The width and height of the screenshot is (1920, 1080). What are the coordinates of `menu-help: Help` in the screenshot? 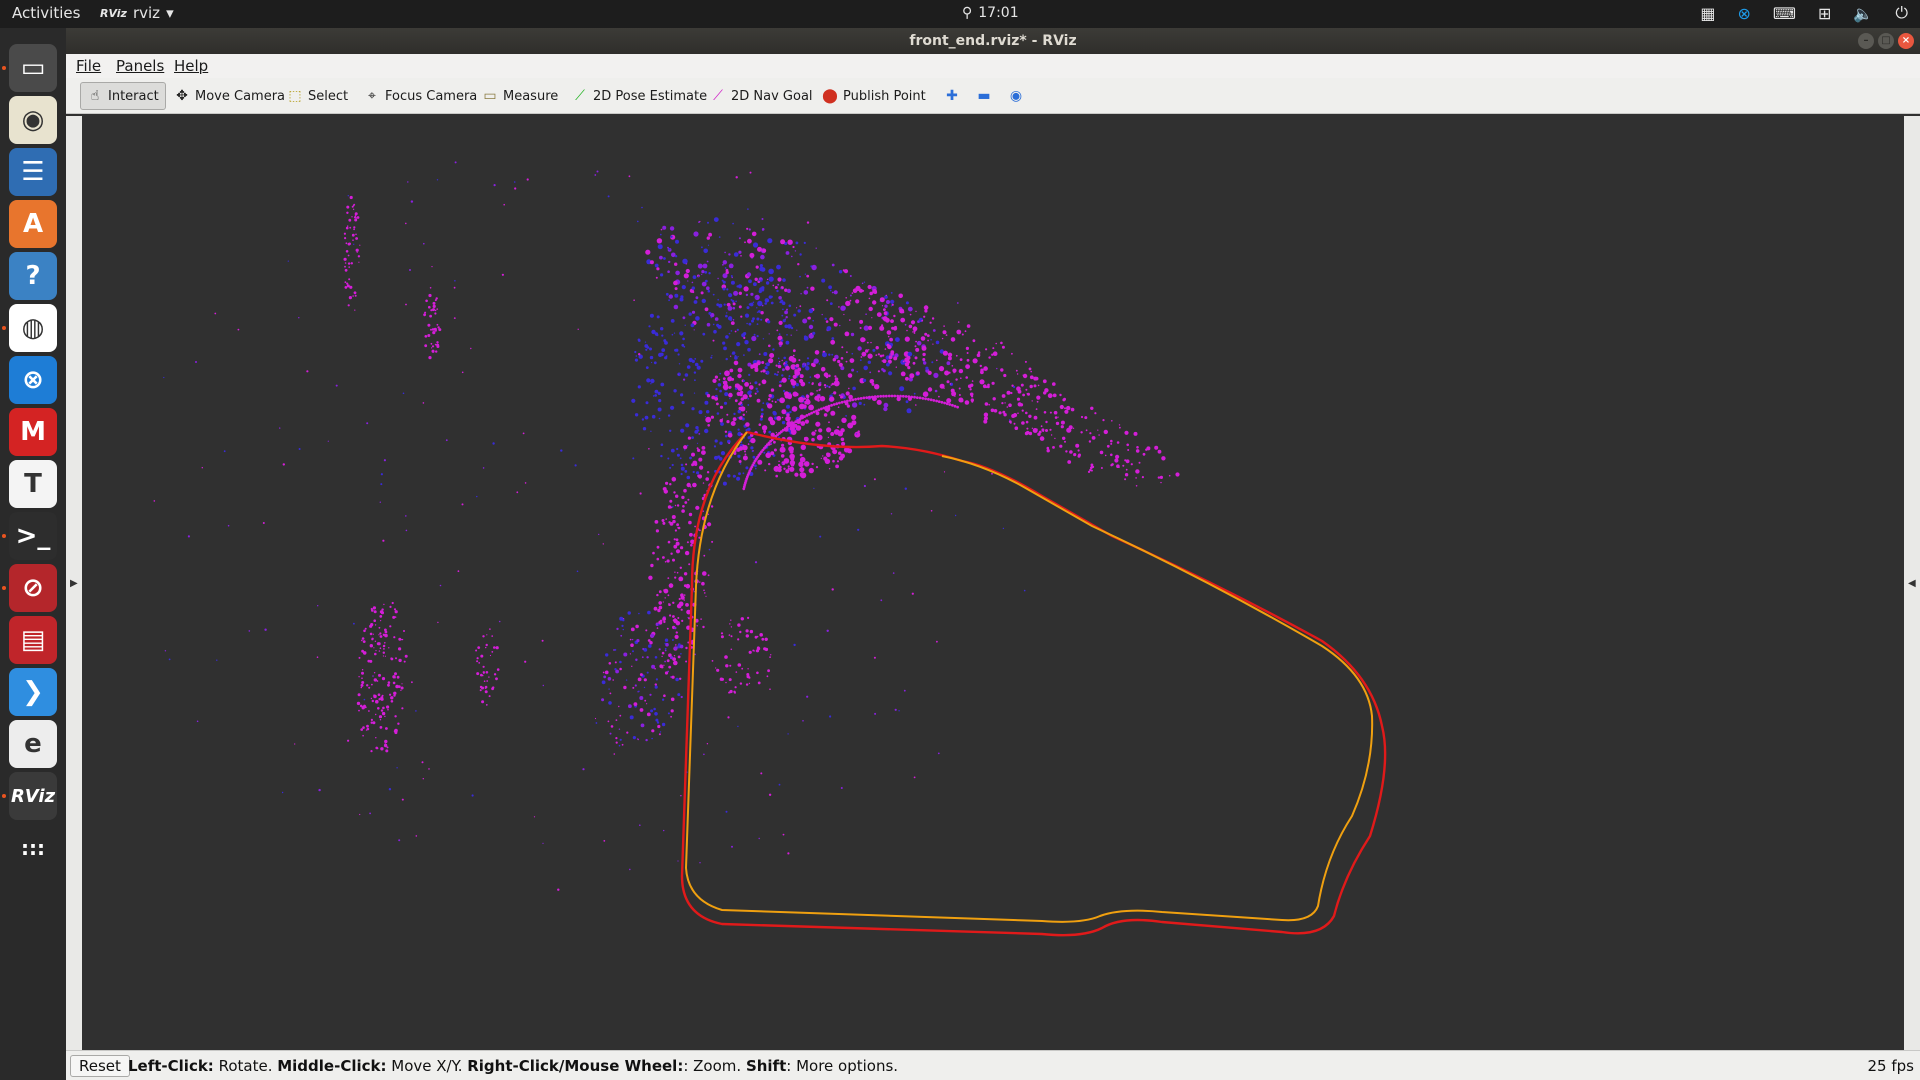 It's located at (191, 66).